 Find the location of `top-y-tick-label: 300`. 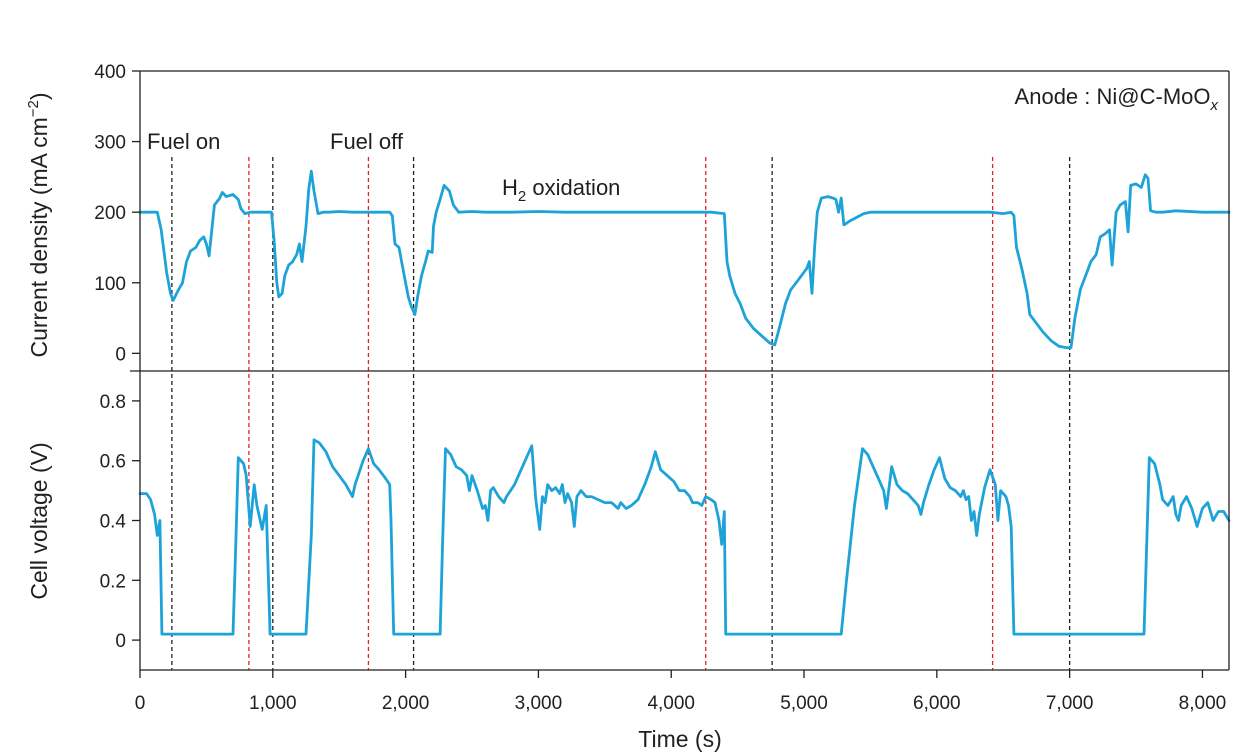

top-y-tick-label: 300 is located at coordinates (110, 143).